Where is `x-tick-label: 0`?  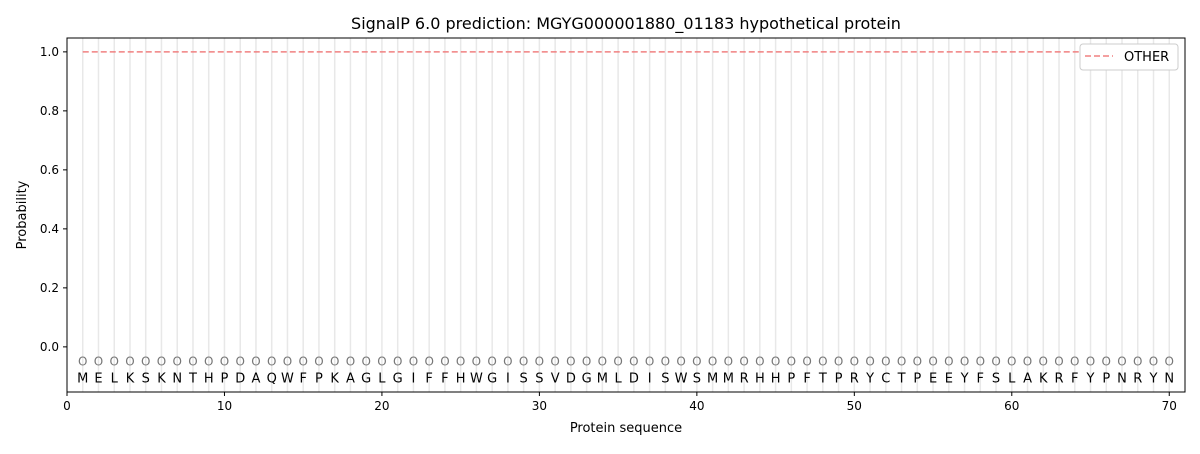 x-tick-label: 0 is located at coordinates (67, 406).